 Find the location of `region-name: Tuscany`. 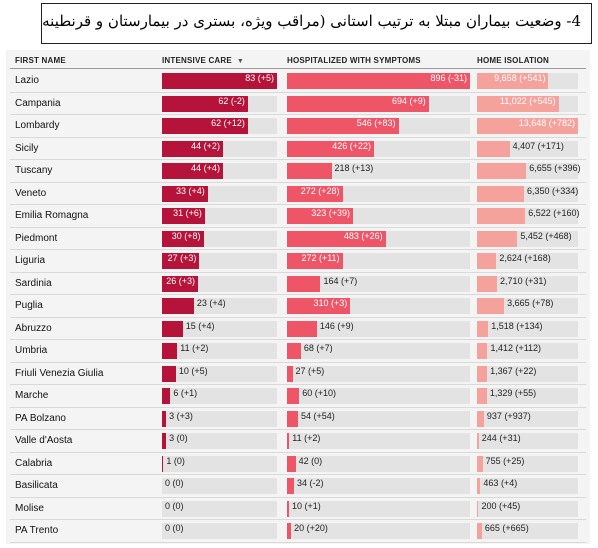

region-name: Tuscany is located at coordinates (34, 170).